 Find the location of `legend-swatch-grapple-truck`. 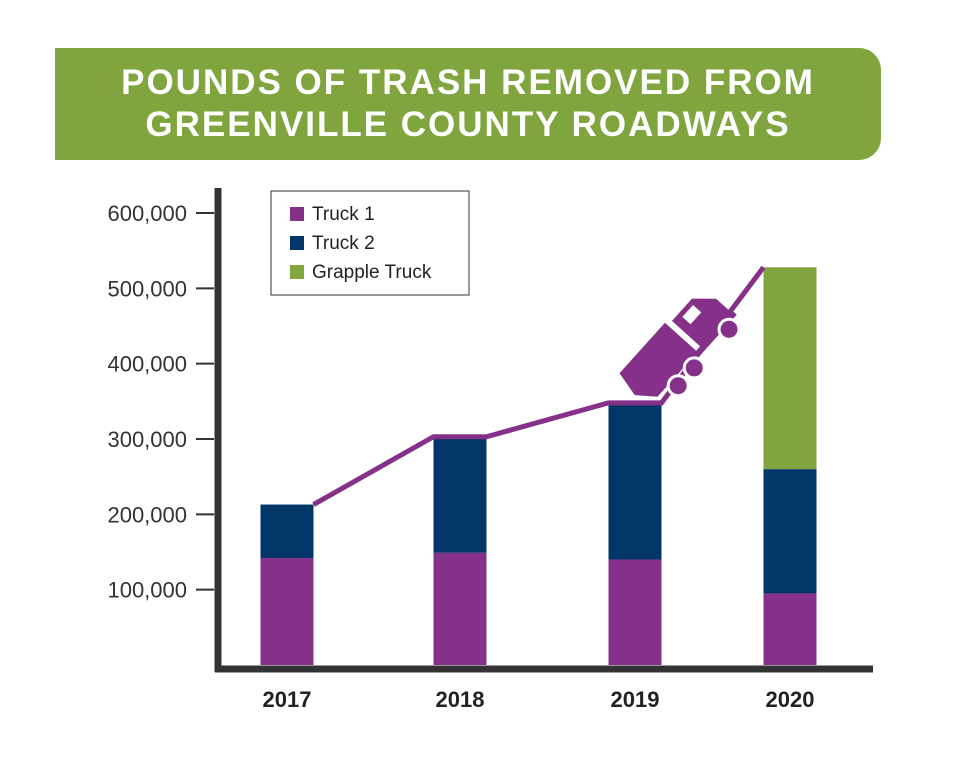

legend-swatch-grapple-truck is located at coordinates (297, 272).